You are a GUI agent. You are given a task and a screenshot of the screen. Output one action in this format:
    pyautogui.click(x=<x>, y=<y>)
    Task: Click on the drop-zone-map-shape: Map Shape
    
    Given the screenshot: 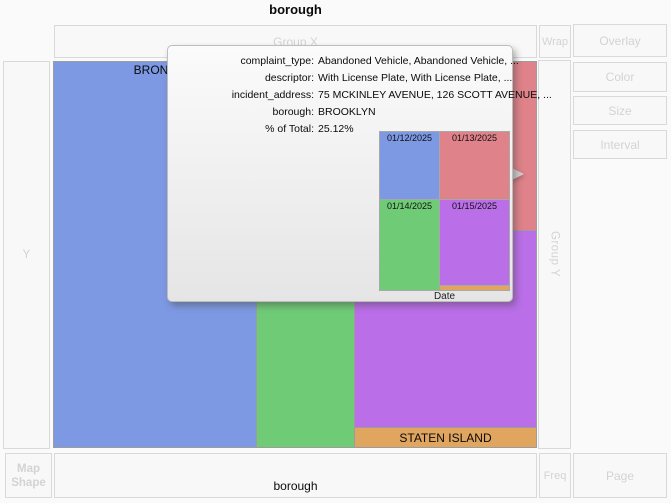 What is the action you would take?
    pyautogui.click(x=28, y=475)
    